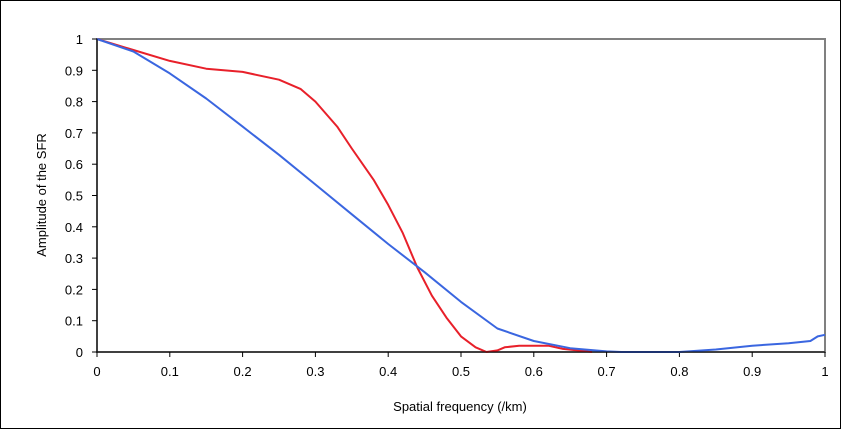  What do you see at coordinates (74, 196) in the screenshot?
I see `y-tick-label: 0.5` at bounding box center [74, 196].